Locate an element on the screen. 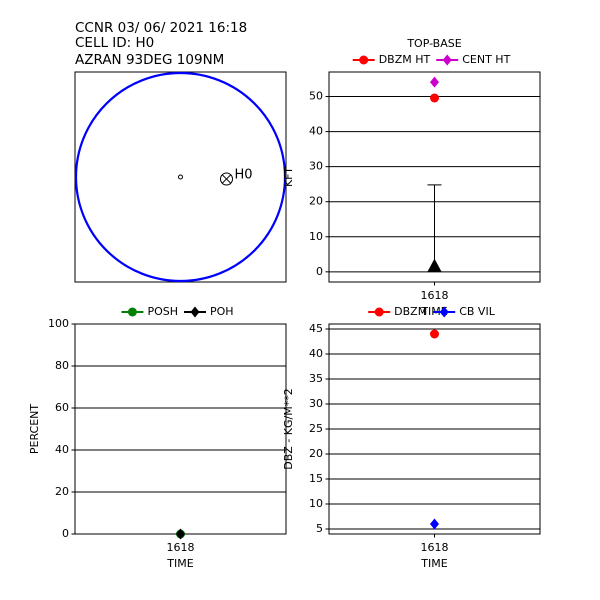 Image resolution: width=600 pixels, height=600 pixels. legend-label: DBZM is located at coordinates (410, 311).